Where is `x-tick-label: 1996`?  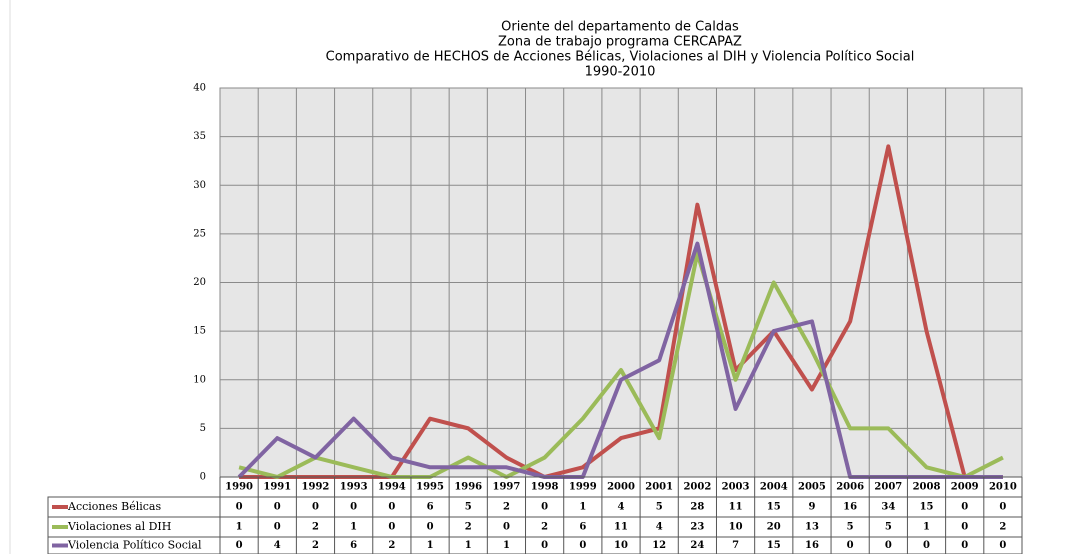
x-tick-label: 1996 is located at coordinates (468, 487).